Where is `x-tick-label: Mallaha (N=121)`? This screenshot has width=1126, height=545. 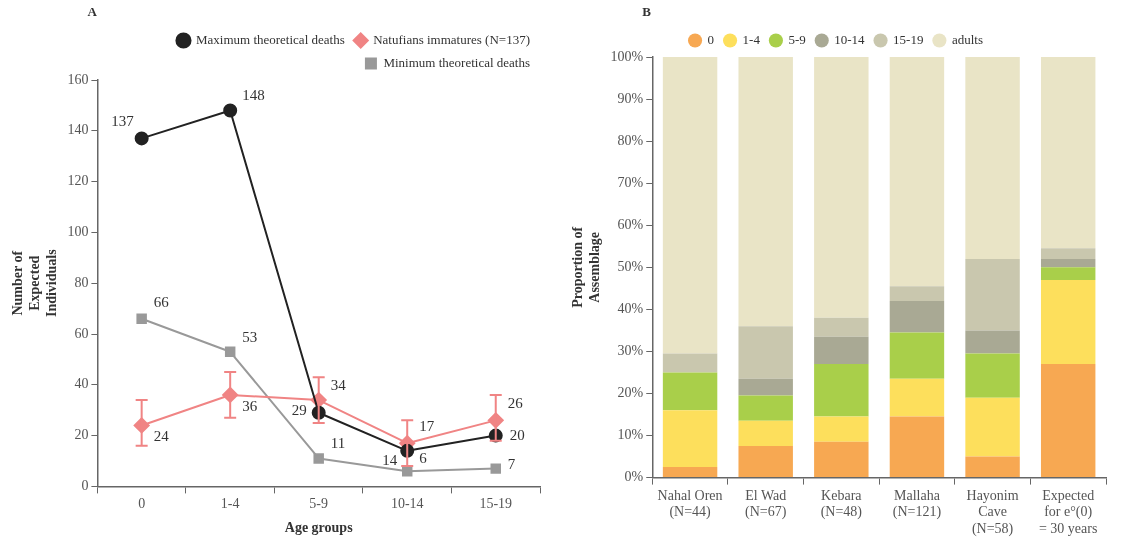
x-tick-label: Mallaha (N=121) is located at coordinates (917, 504).